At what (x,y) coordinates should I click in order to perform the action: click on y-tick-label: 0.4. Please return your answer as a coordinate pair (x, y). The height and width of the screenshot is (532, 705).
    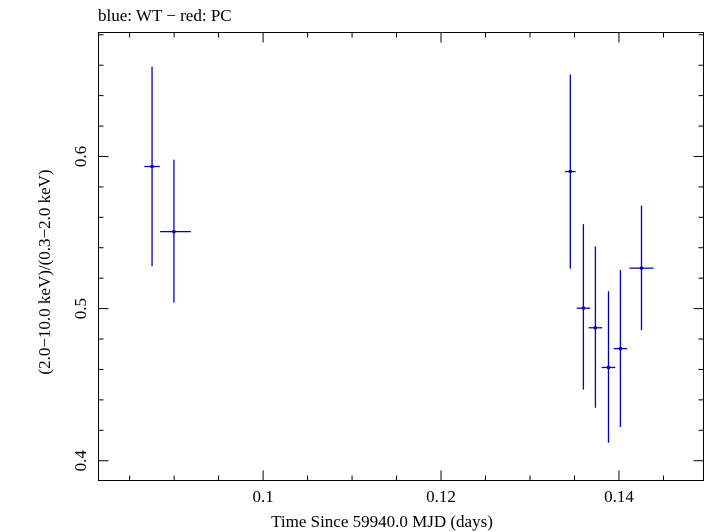
    Looking at the image, I should click on (80, 461).